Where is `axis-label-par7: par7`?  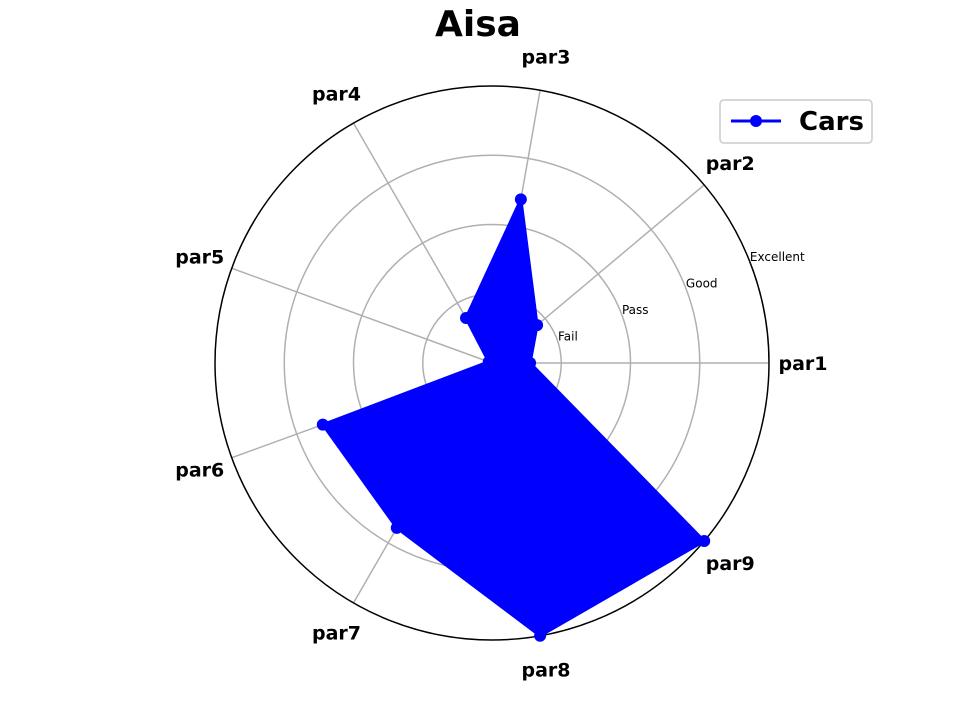 axis-label-par7: par7 is located at coordinates (336, 633).